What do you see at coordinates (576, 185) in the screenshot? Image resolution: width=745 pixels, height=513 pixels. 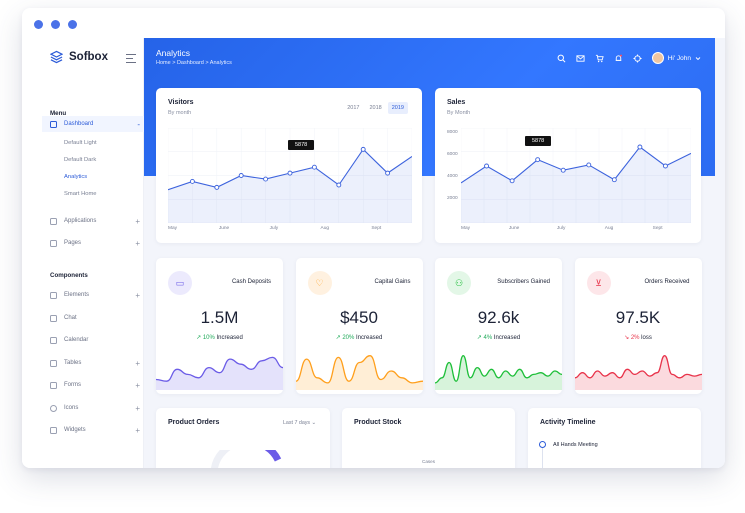 I see `series-area` at bounding box center [576, 185].